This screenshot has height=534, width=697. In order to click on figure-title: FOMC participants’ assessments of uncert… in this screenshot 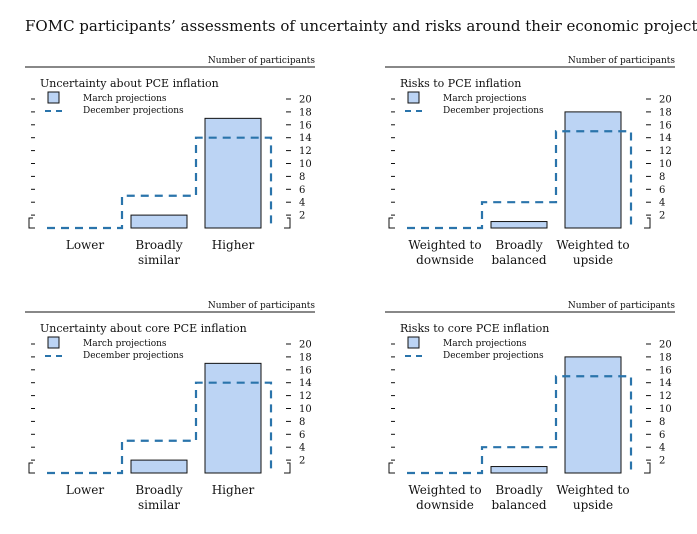, I will do `click(361, 26)`.